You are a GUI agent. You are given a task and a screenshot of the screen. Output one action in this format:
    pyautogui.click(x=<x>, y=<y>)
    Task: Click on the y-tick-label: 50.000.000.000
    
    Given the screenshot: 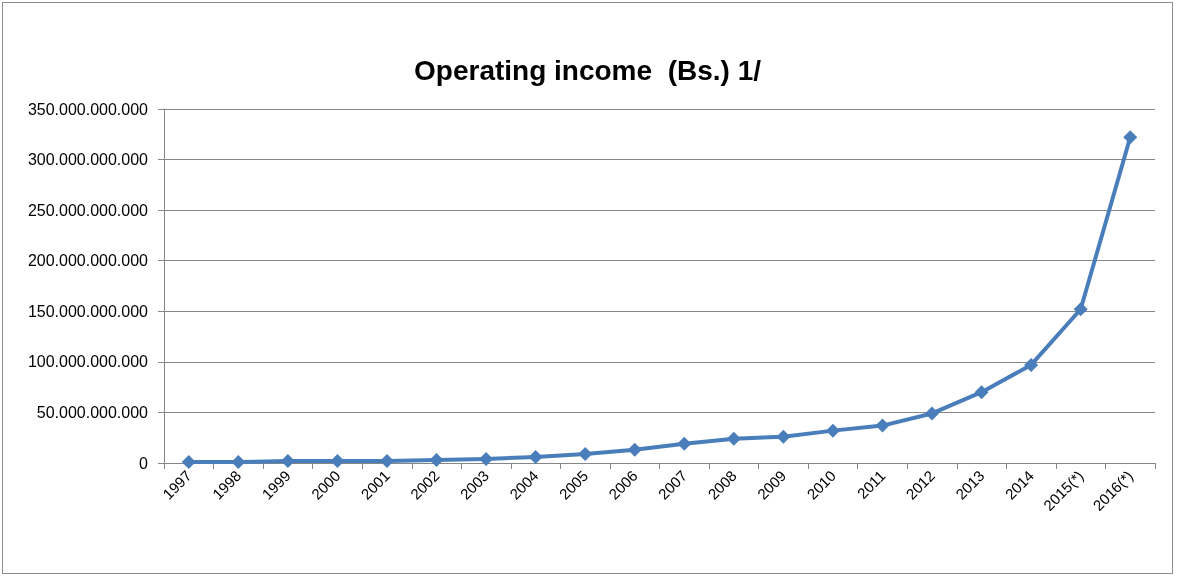 What is the action you would take?
    pyautogui.click(x=92, y=412)
    